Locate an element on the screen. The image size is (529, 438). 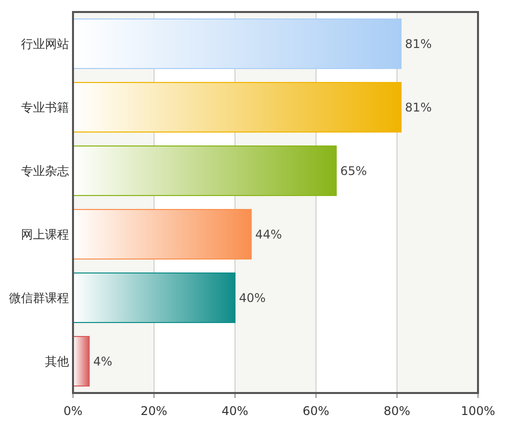
data-label: 44% is located at coordinates (268, 234).